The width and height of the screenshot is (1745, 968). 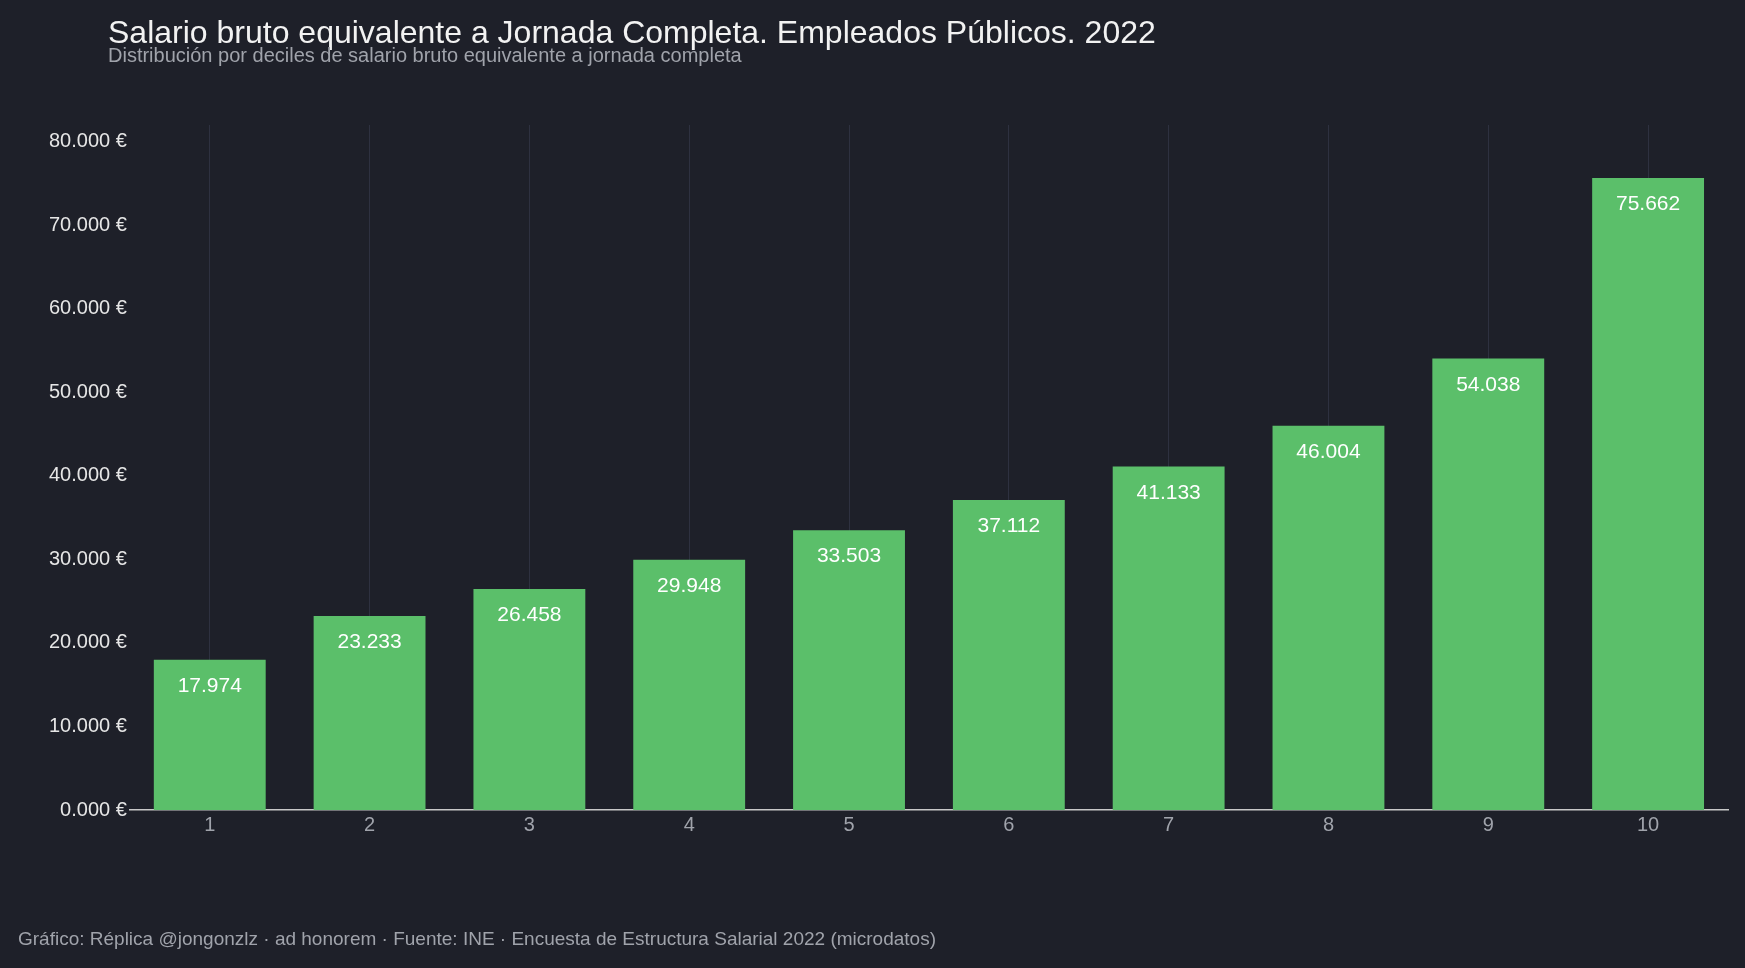 I want to click on x-tick-label: 7, so click(x=1169, y=823).